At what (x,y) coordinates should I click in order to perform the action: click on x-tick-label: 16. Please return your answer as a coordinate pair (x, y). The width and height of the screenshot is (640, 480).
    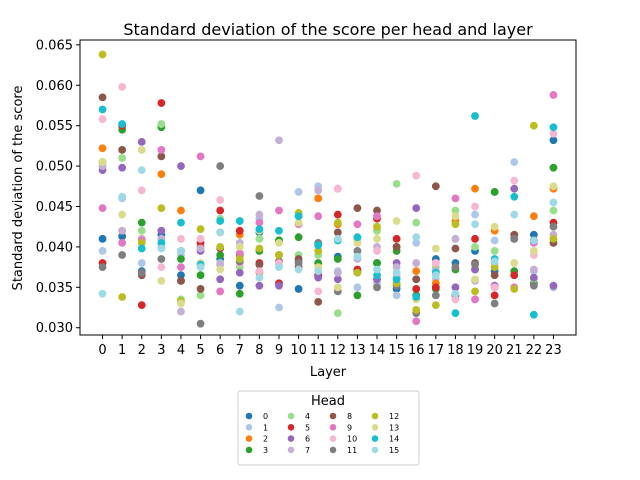
    Looking at the image, I should click on (416, 350).